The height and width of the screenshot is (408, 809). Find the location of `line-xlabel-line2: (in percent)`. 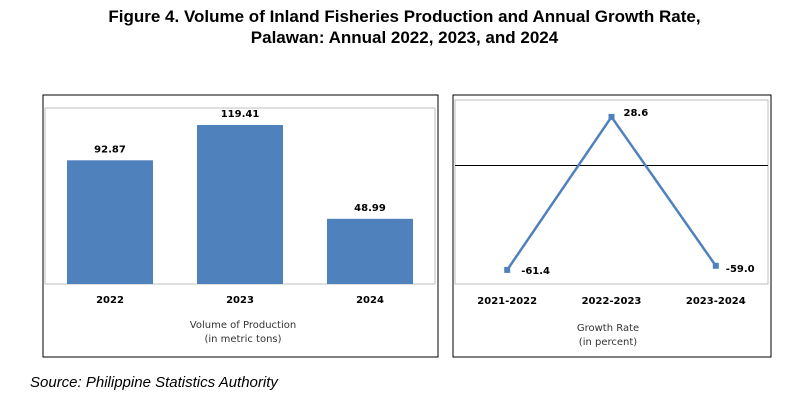

line-xlabel-line2: (in percent) is located at coordinates (608, 342).